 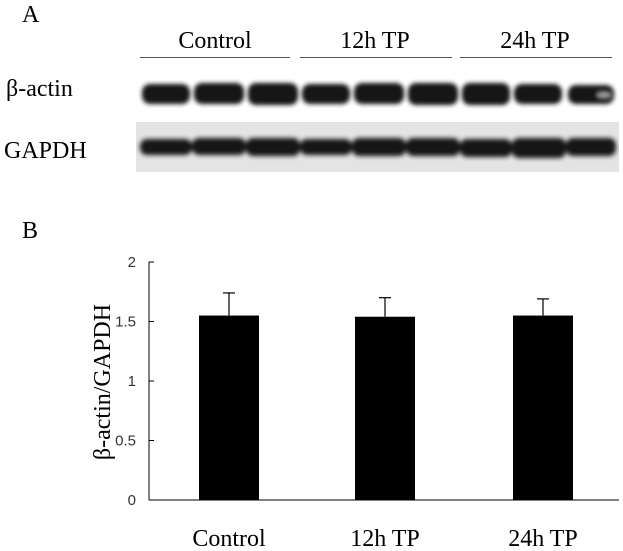 I want to click on row-label-gapdh: GAPDH, so click(x=45, y=151).